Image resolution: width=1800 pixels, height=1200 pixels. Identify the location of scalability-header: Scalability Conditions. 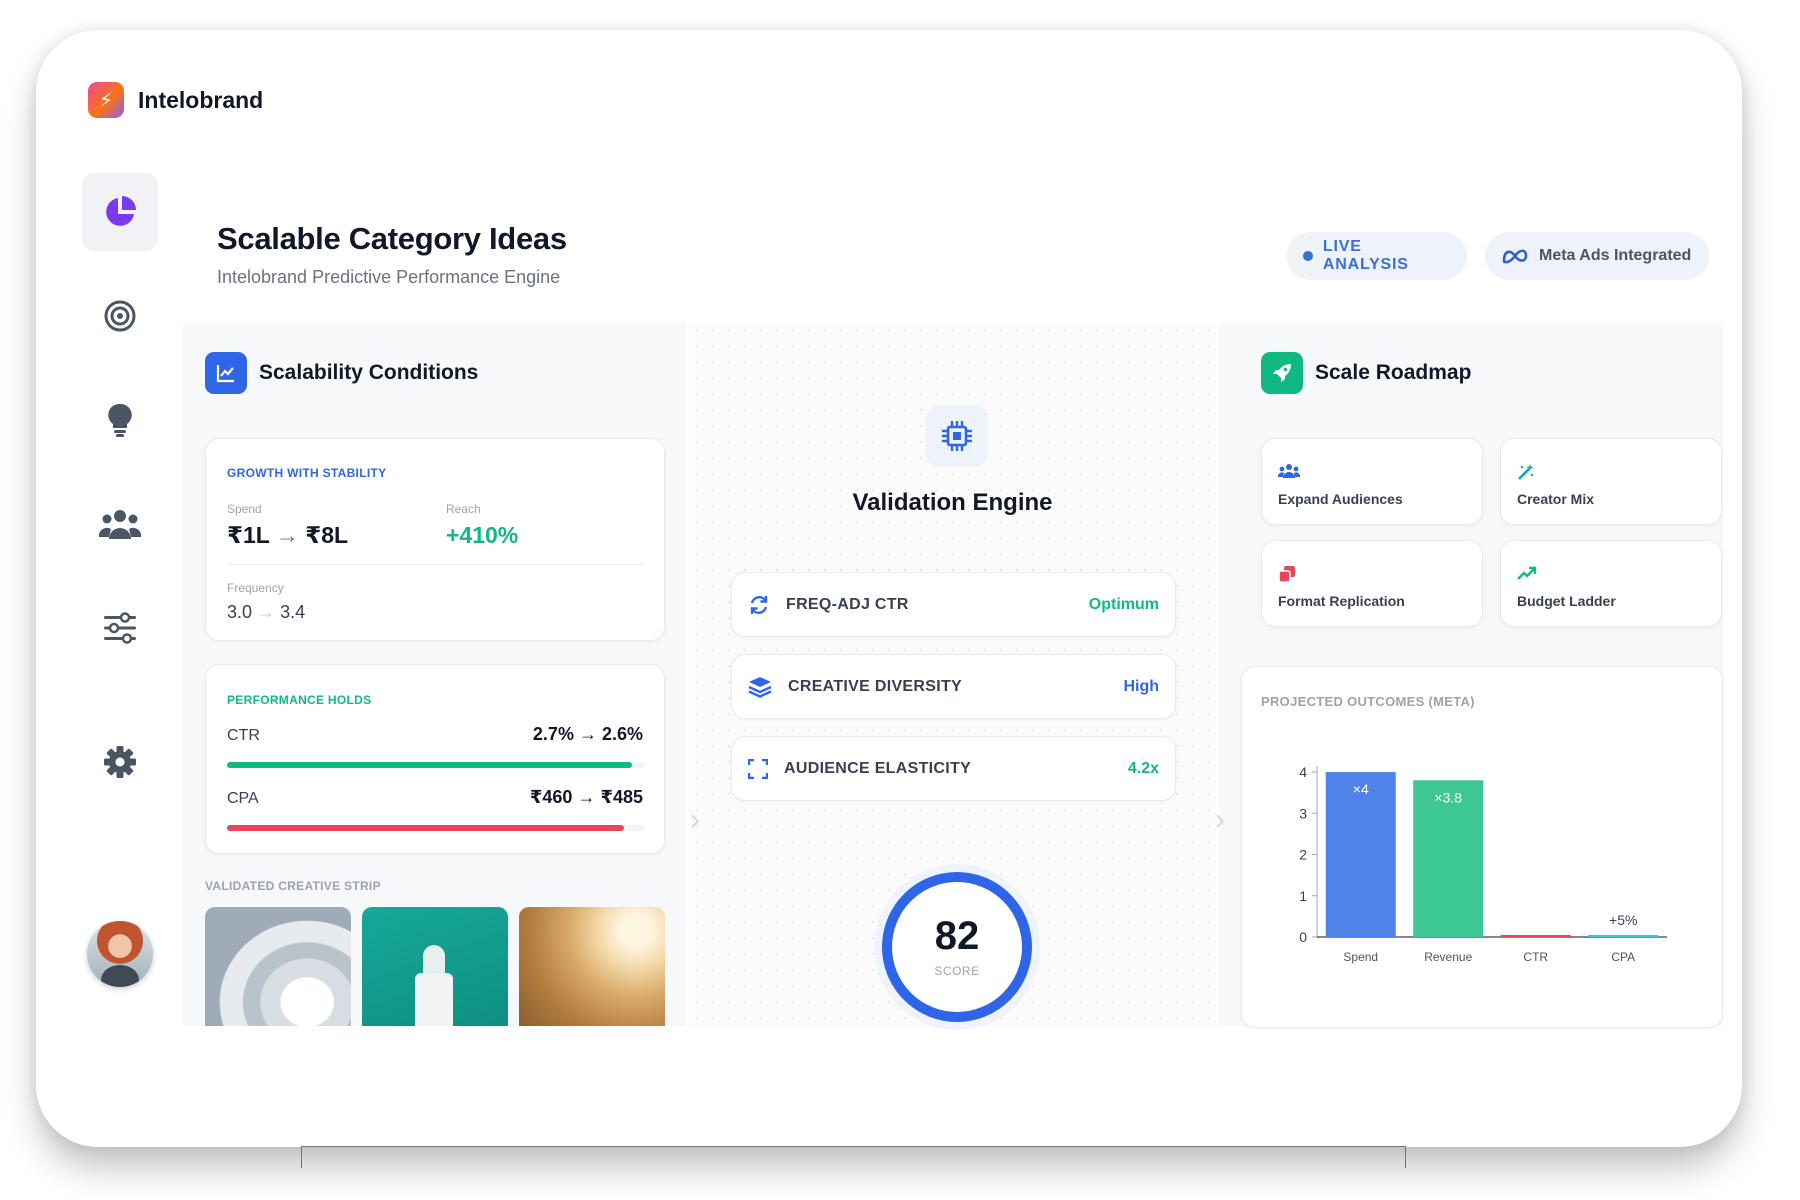
(341, 373).